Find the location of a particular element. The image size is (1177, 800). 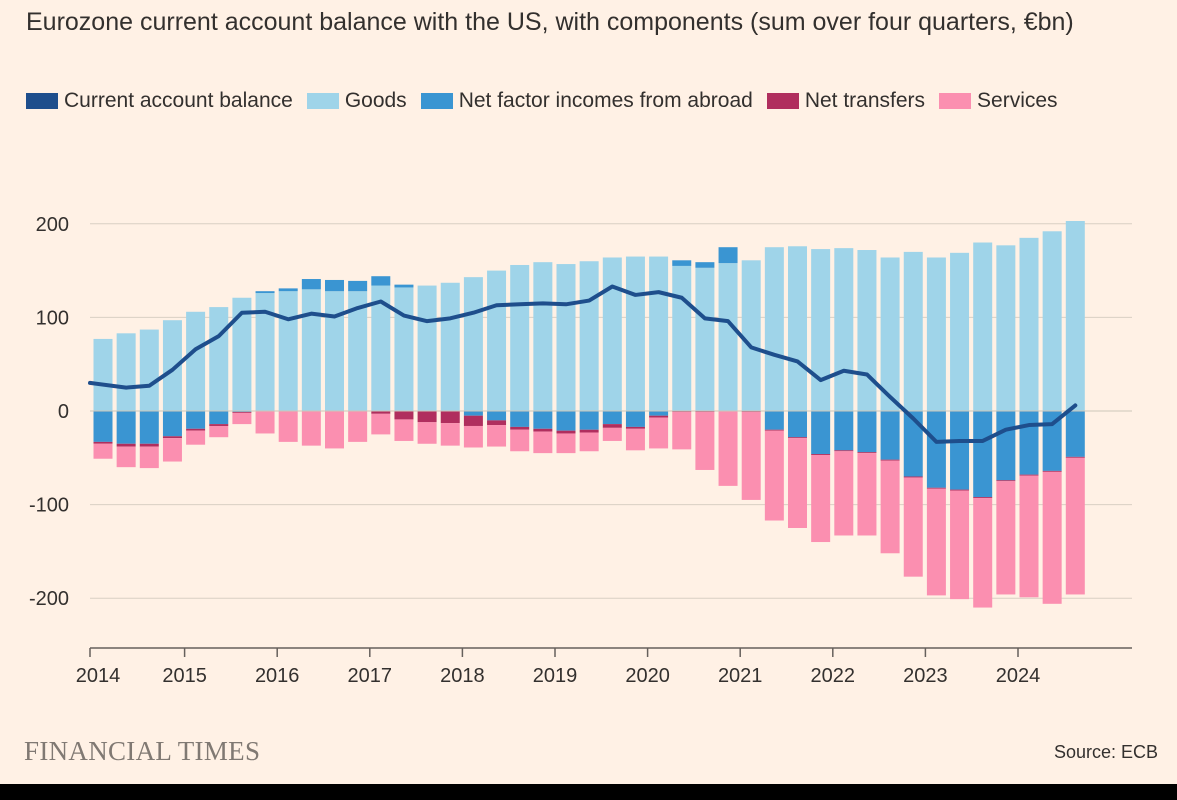

x-tick-label: 2019 is located at coordinates (555, 676).